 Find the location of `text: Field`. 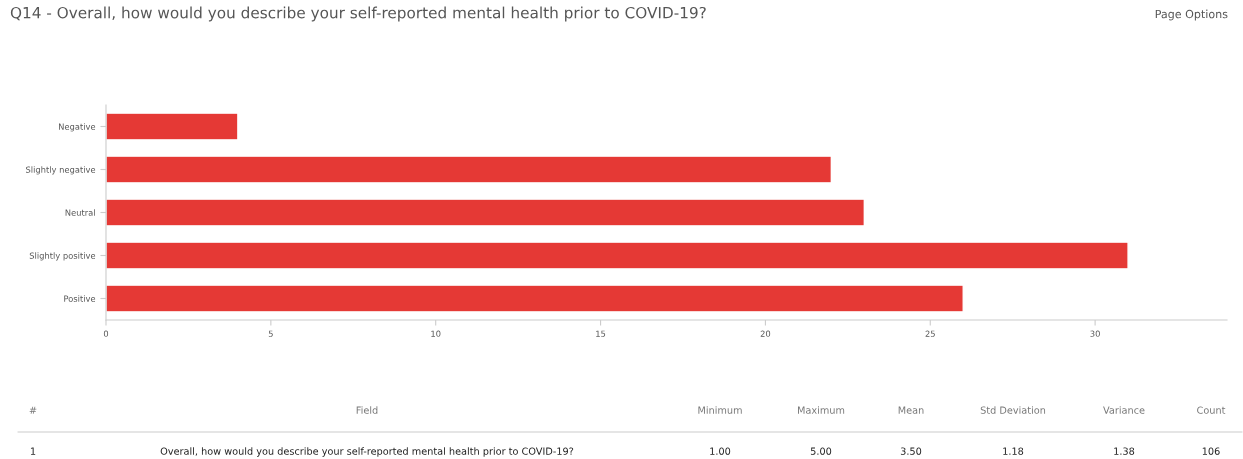

text: Field is located at coordinates (367, 410).